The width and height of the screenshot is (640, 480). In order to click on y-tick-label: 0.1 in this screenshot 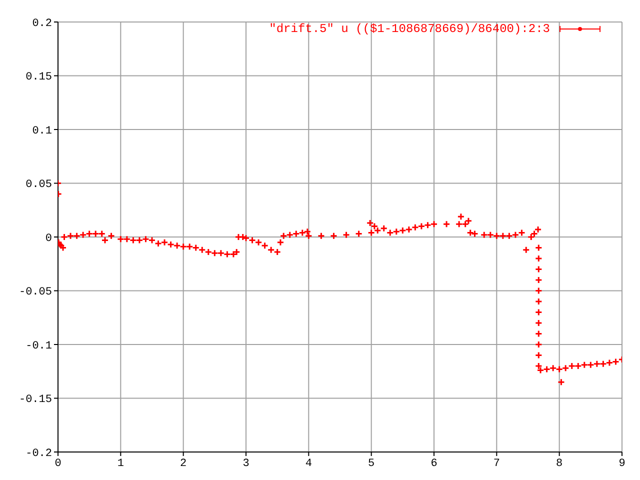, I will do `click(42, 131)`.